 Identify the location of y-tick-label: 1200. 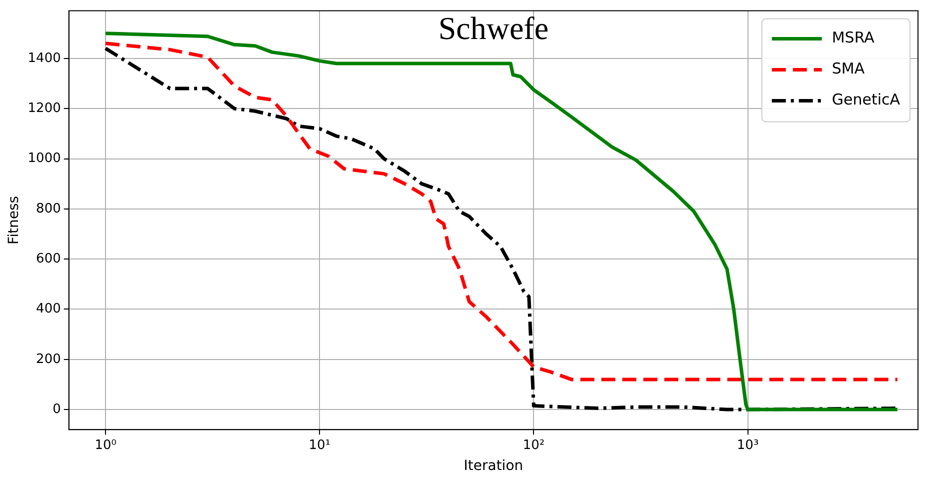
(44, 108).